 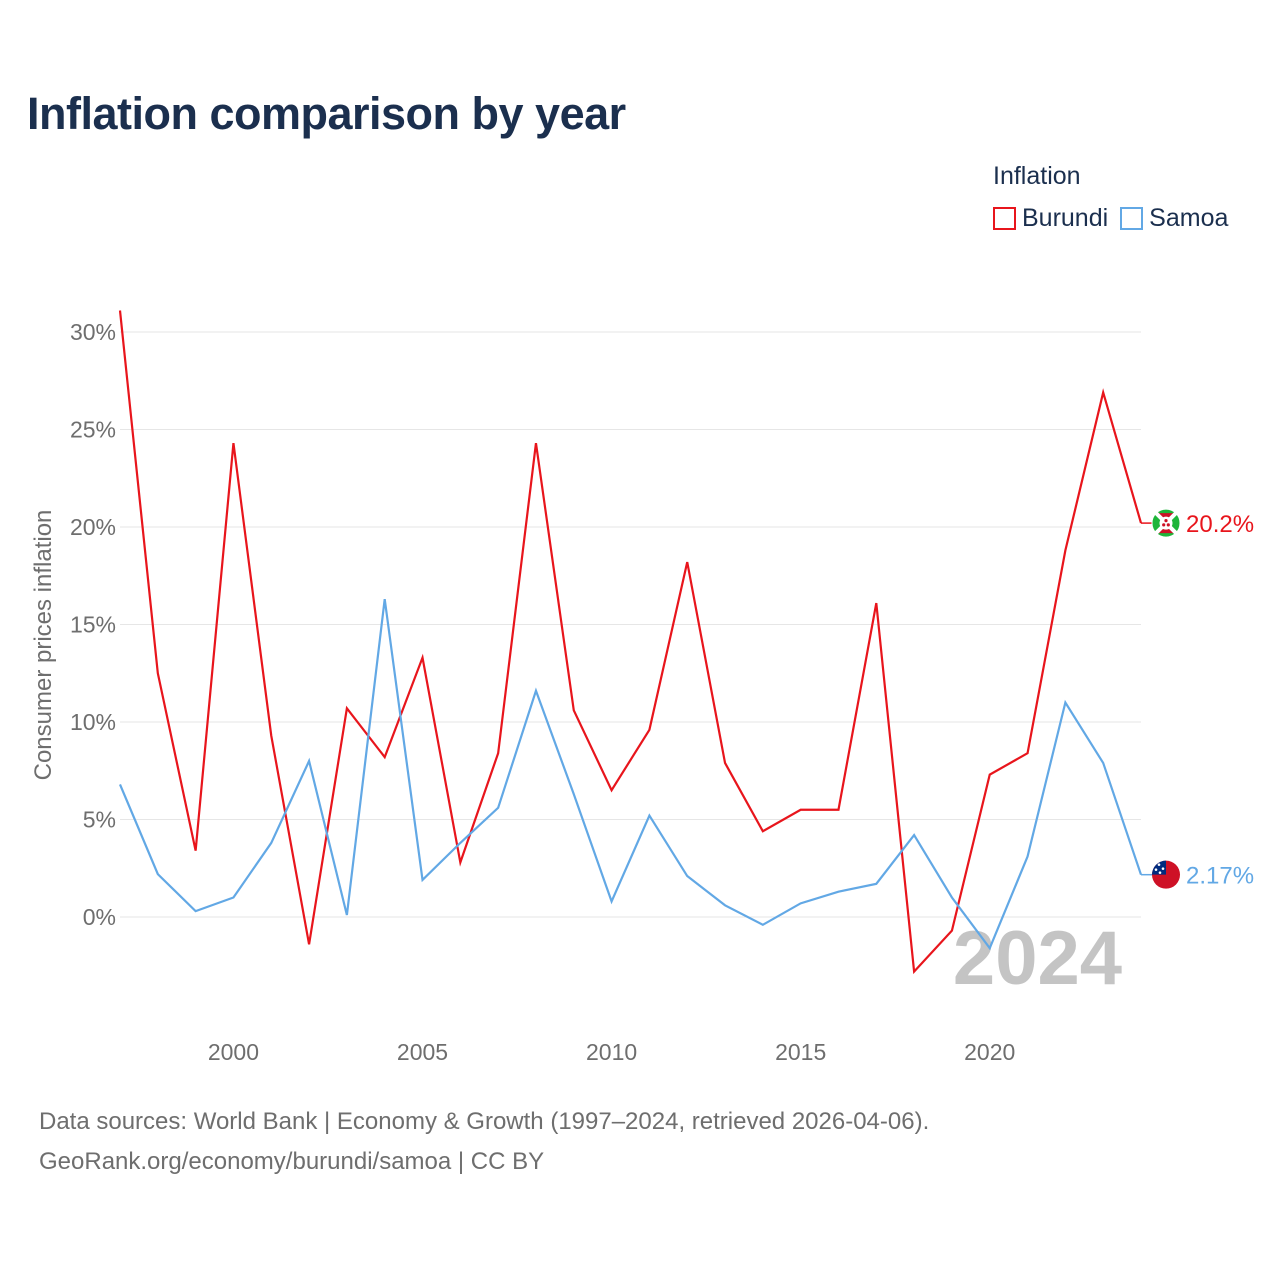 I want to click on y-tick-label: 5%, so click(x=99, y=820).